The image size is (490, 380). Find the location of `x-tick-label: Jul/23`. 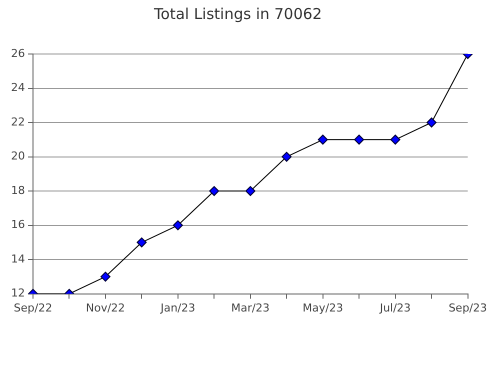

x-tick-label: Jul/23 is located at coordinates (394, 307).